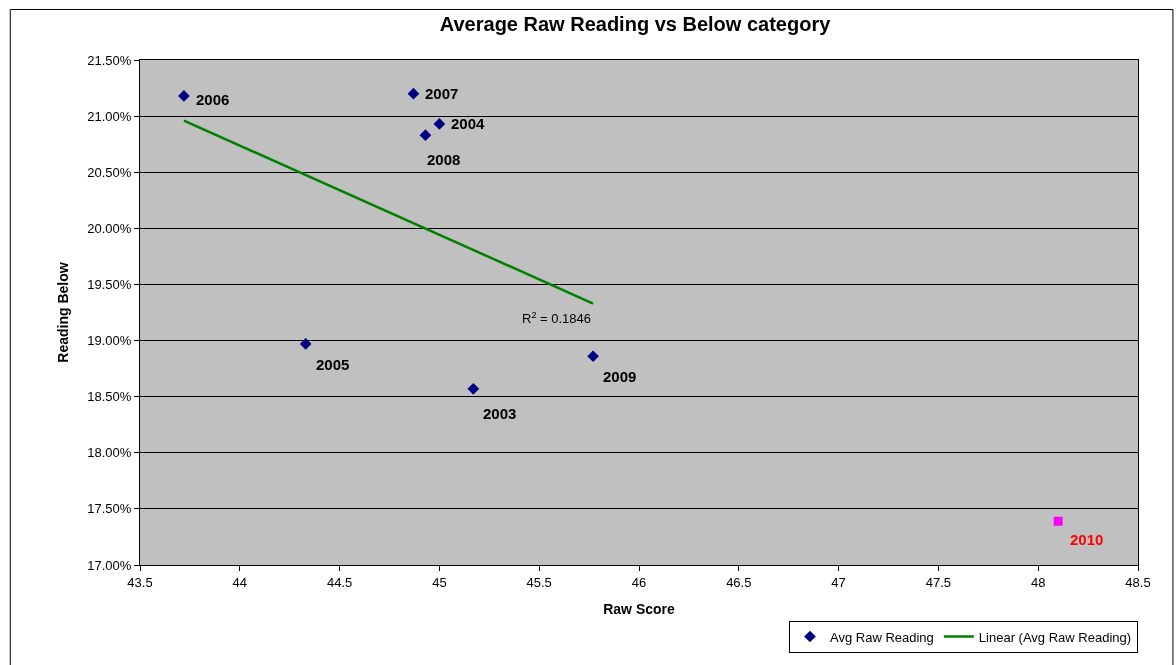 This screenshot has height=665, width=1176. I want to click on y-tick-label: 19.00%, so click(109, 341).